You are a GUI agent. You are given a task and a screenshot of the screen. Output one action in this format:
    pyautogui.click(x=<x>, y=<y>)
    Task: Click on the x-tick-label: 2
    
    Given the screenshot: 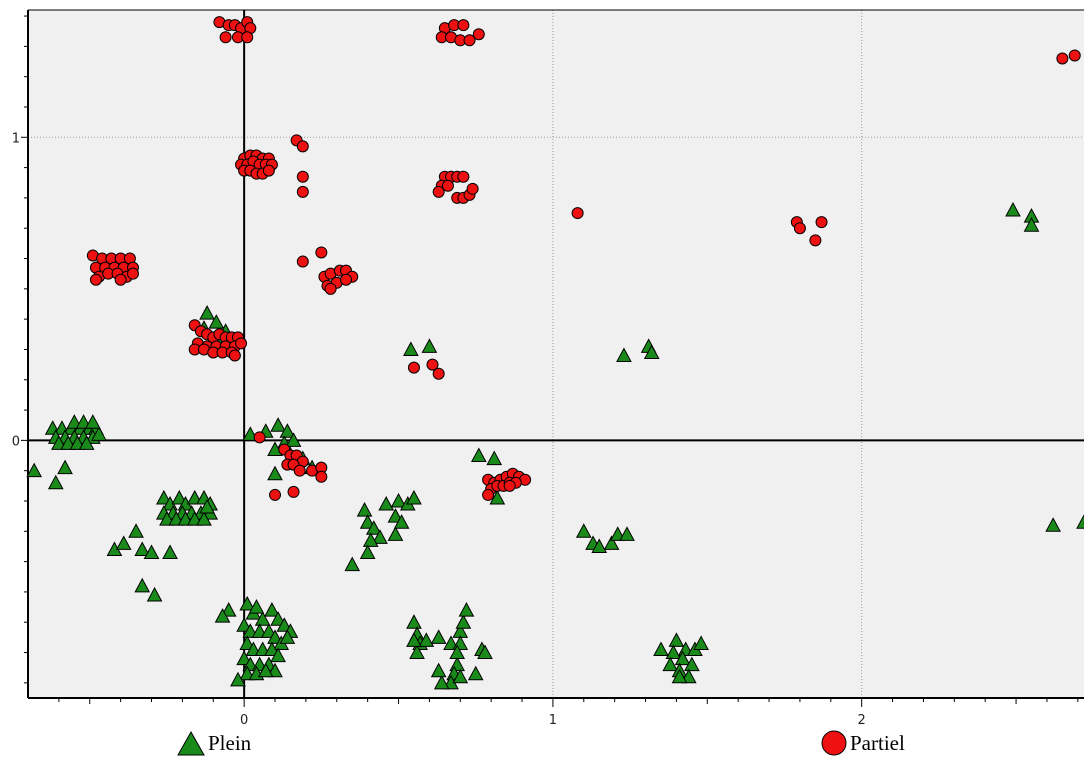 What is the action you would take?
    pyautogui.click(x=862, y=720)
    